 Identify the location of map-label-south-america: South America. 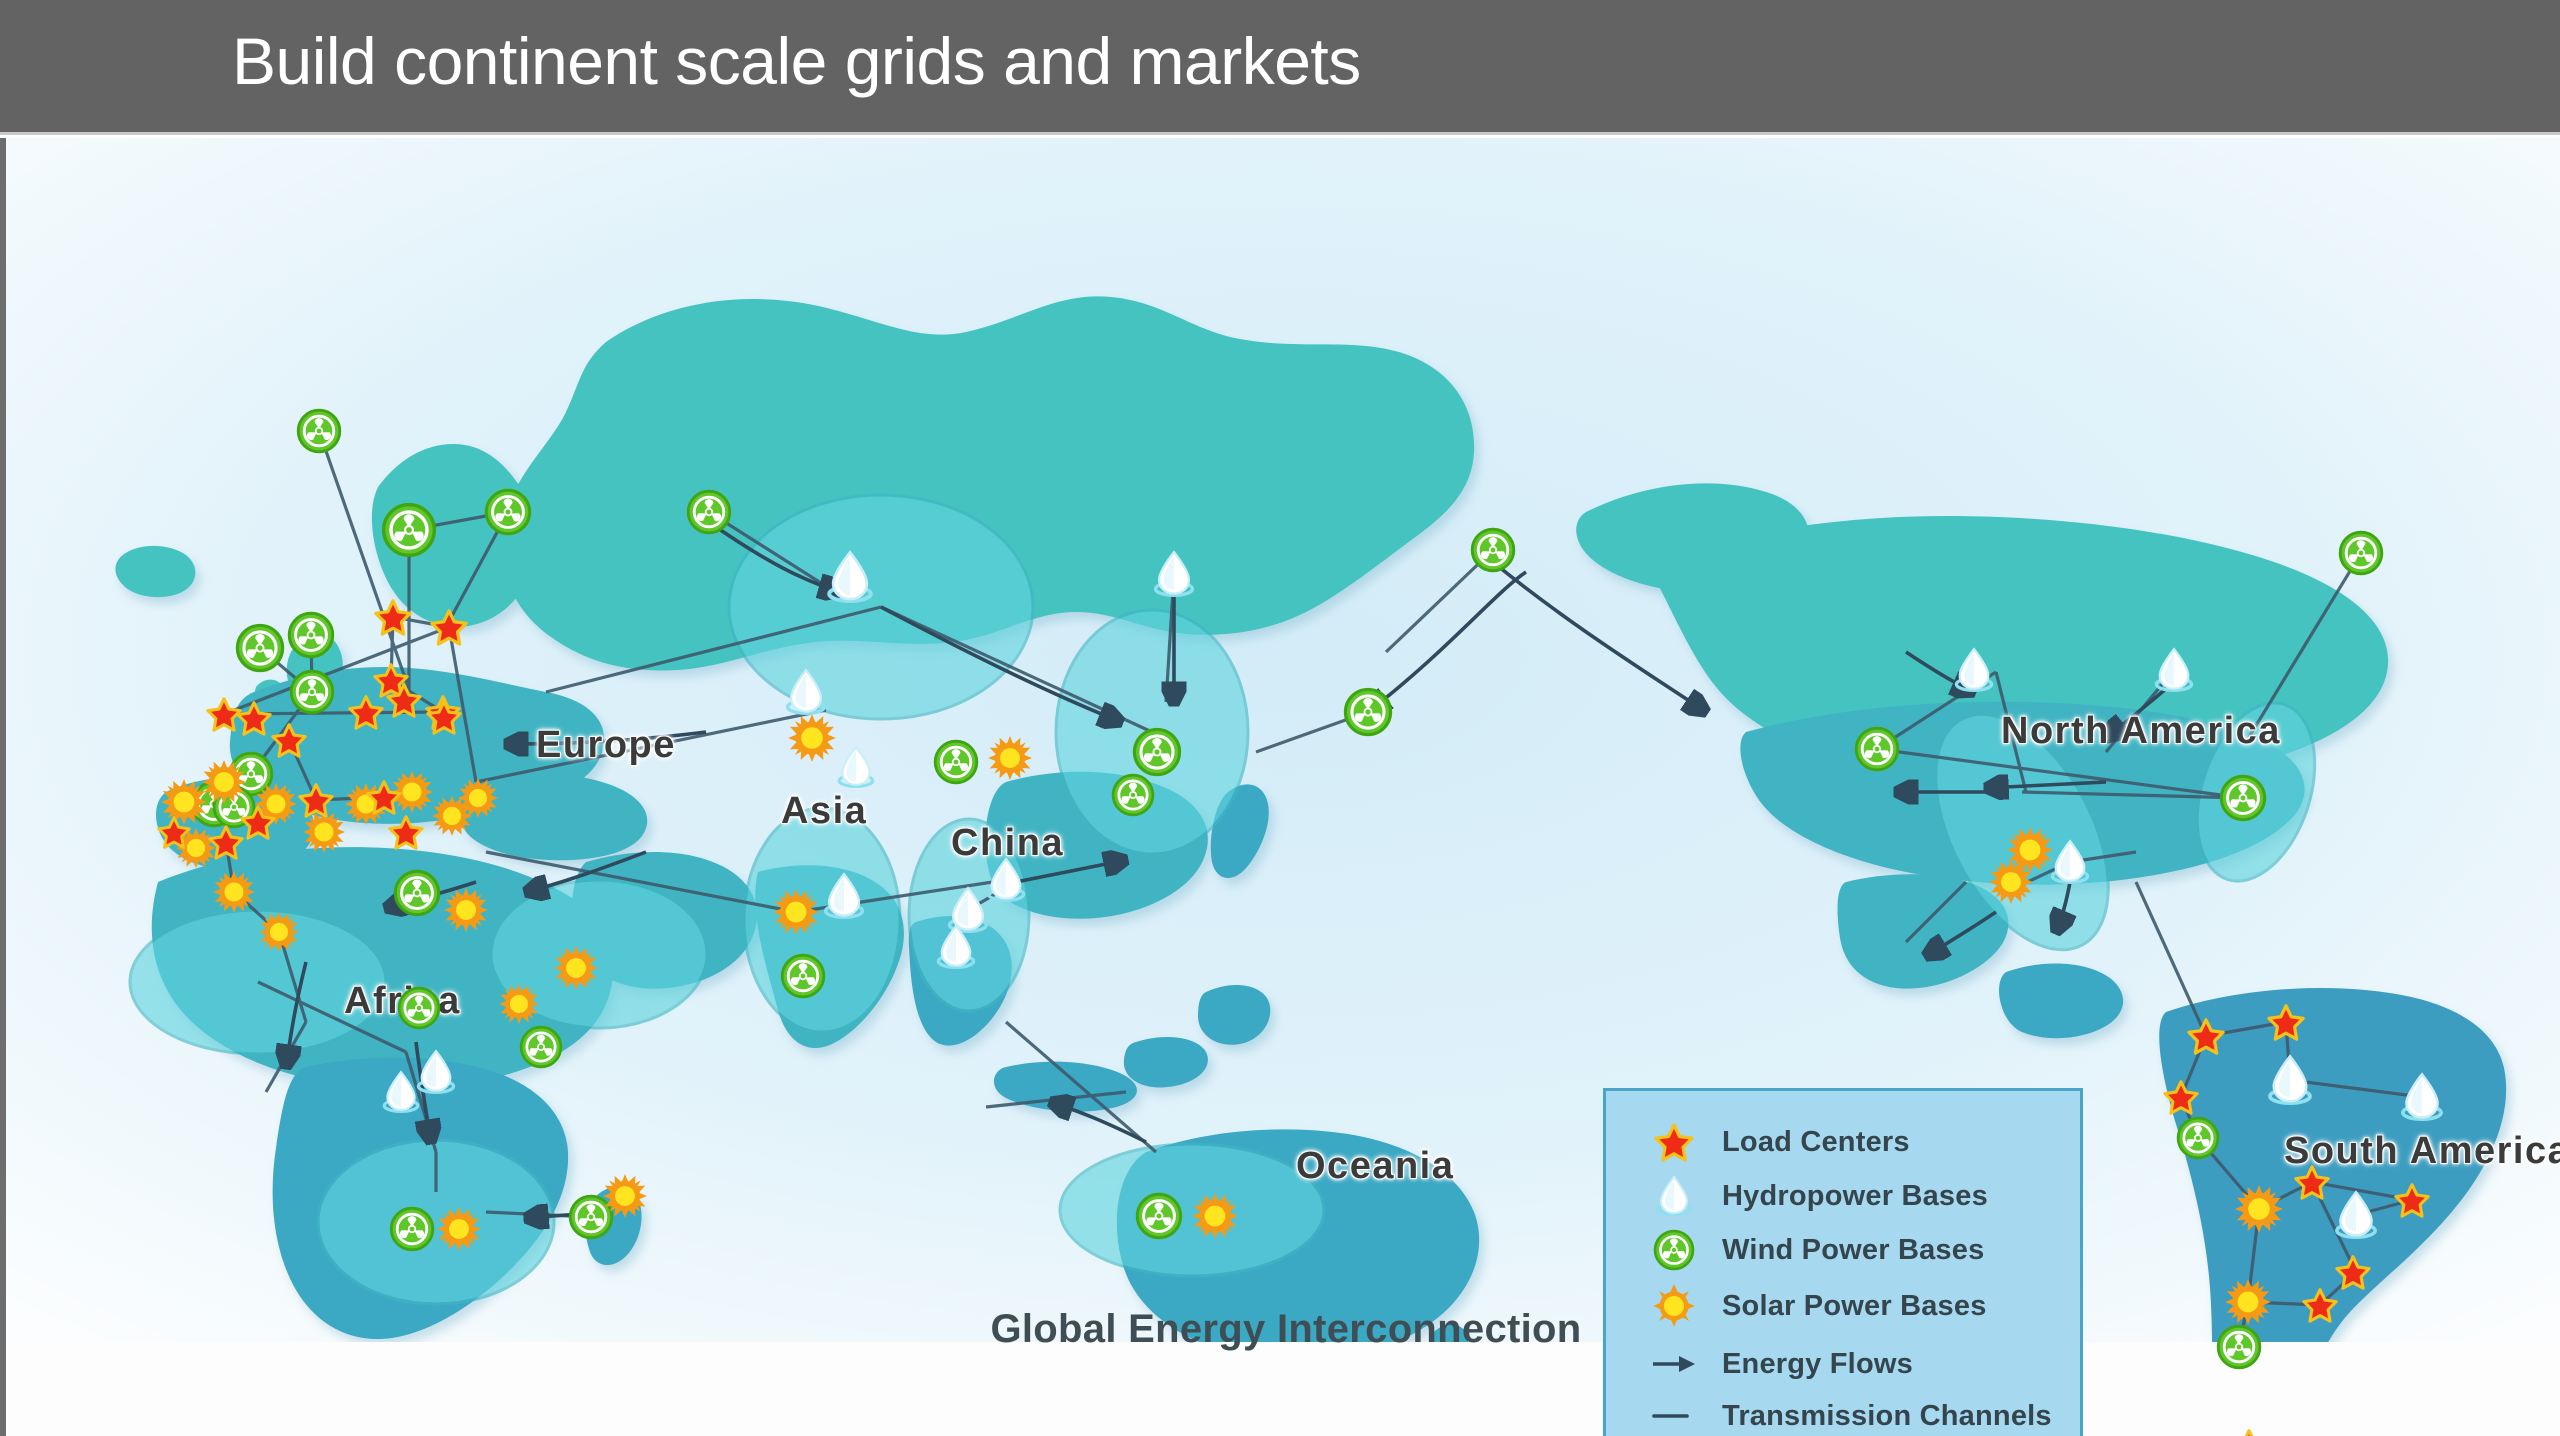
(2422, 1151).